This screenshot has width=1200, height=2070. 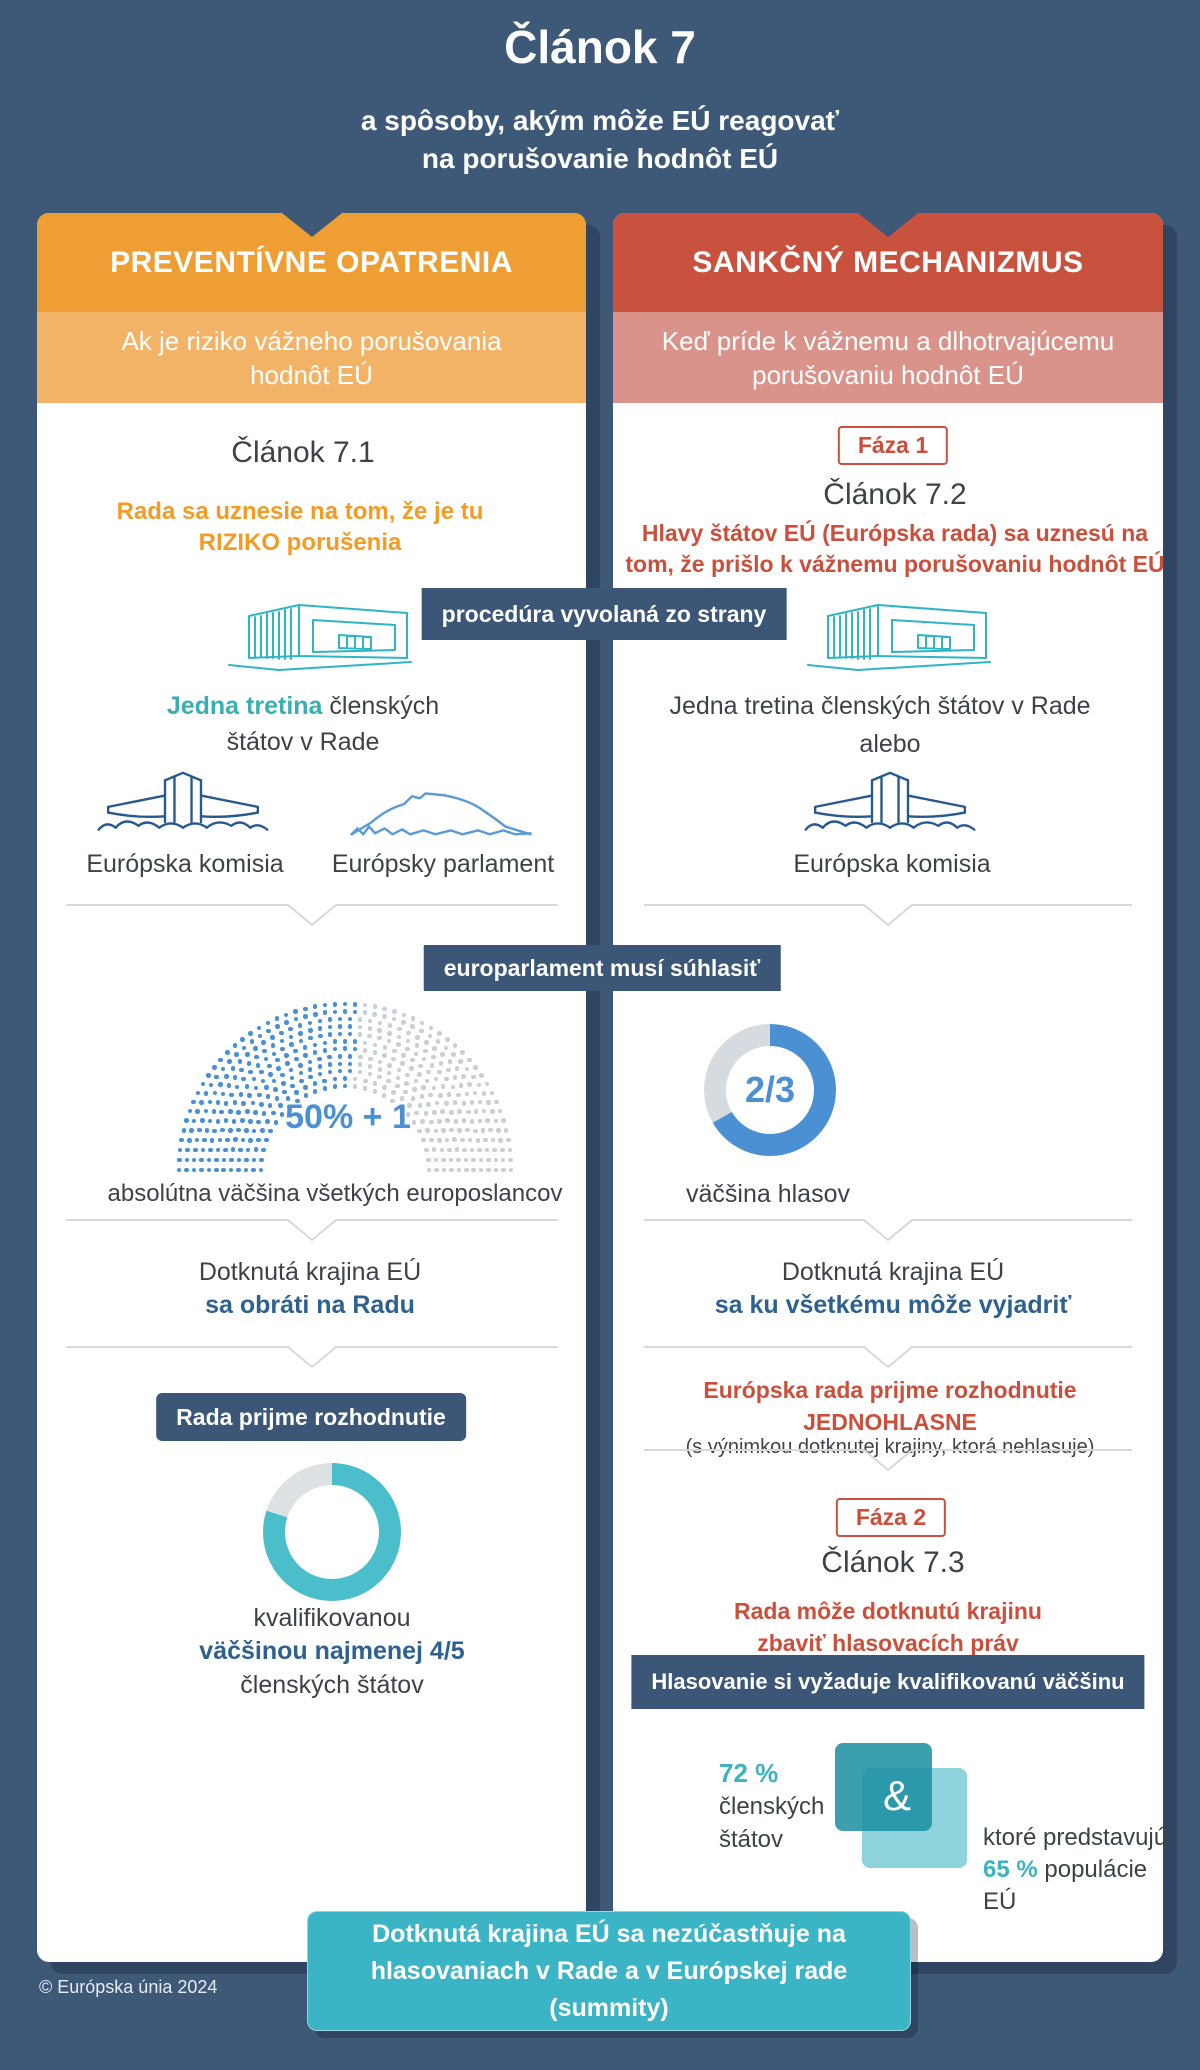 I want to click on footer-note-line2: hlasovaniach v Rade a v Európskej rade, so click(x=609, y=1970).